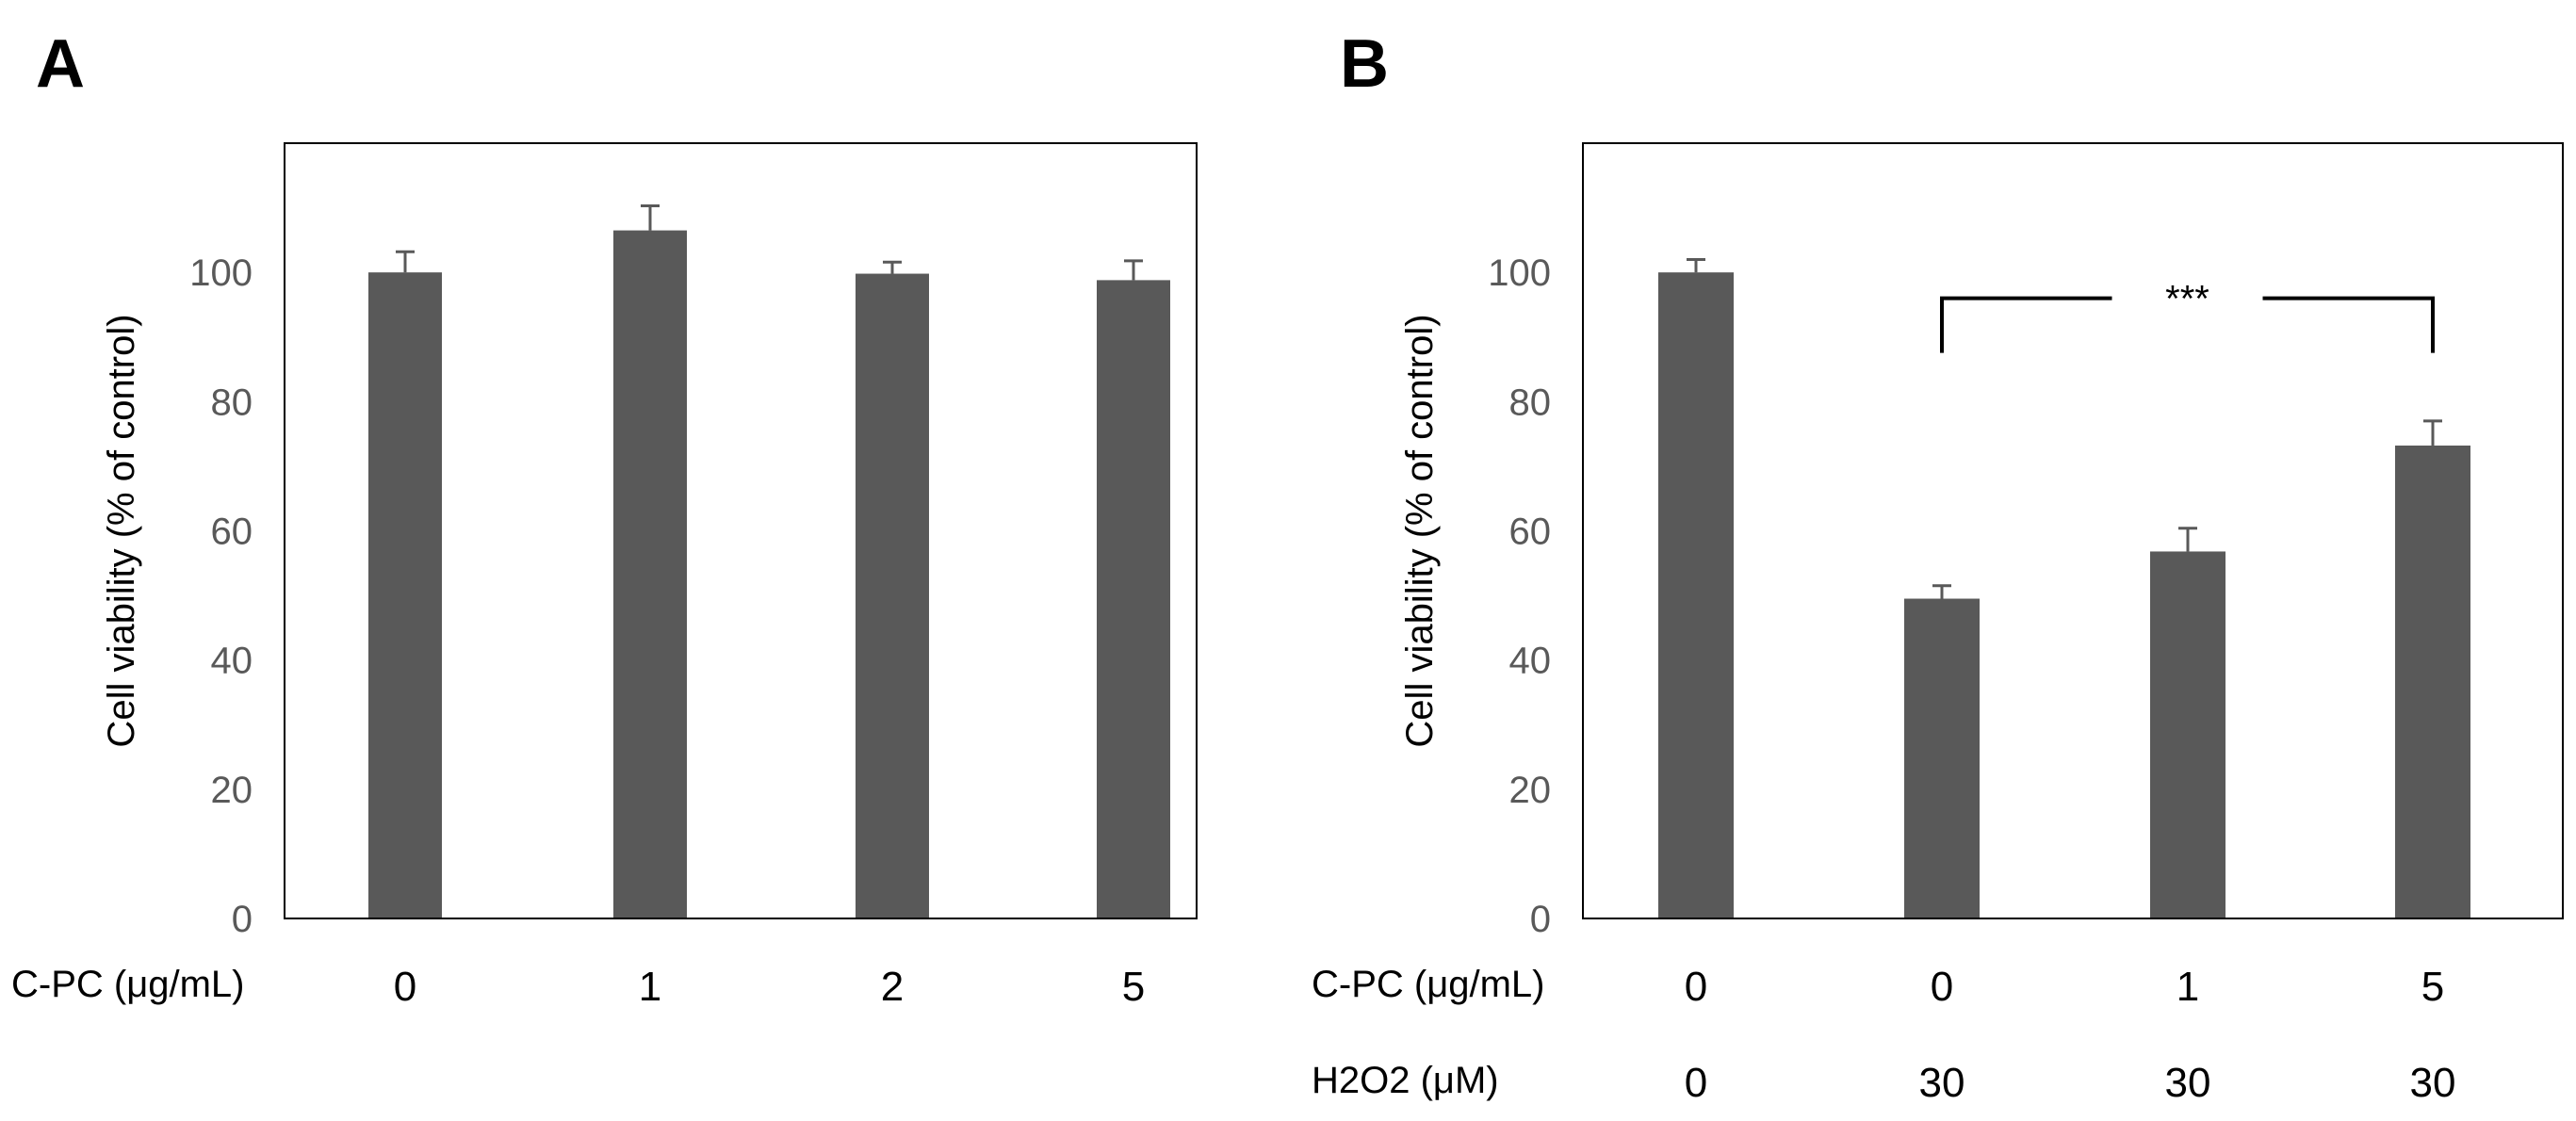 The width and height of the screenshot is (2576, 1121). Describe the element at coordinates (1519, 273) in the screenshot. I see `y-tick-label-b-100: 100` at that location.